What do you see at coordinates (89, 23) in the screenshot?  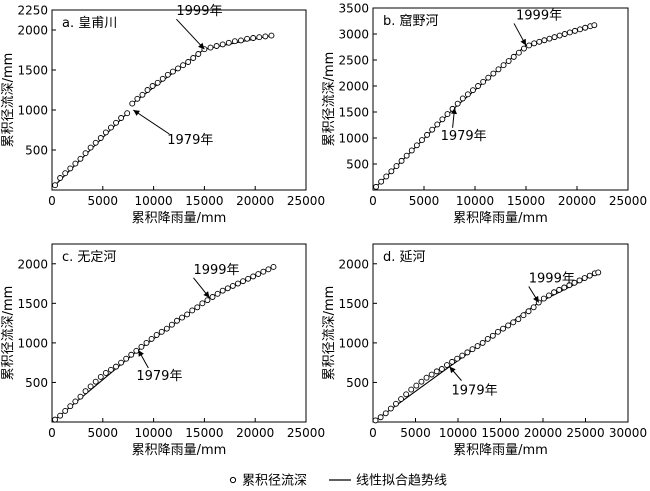 I see `panel-title: a. 皇甫川` at bounding box center [89, 23].